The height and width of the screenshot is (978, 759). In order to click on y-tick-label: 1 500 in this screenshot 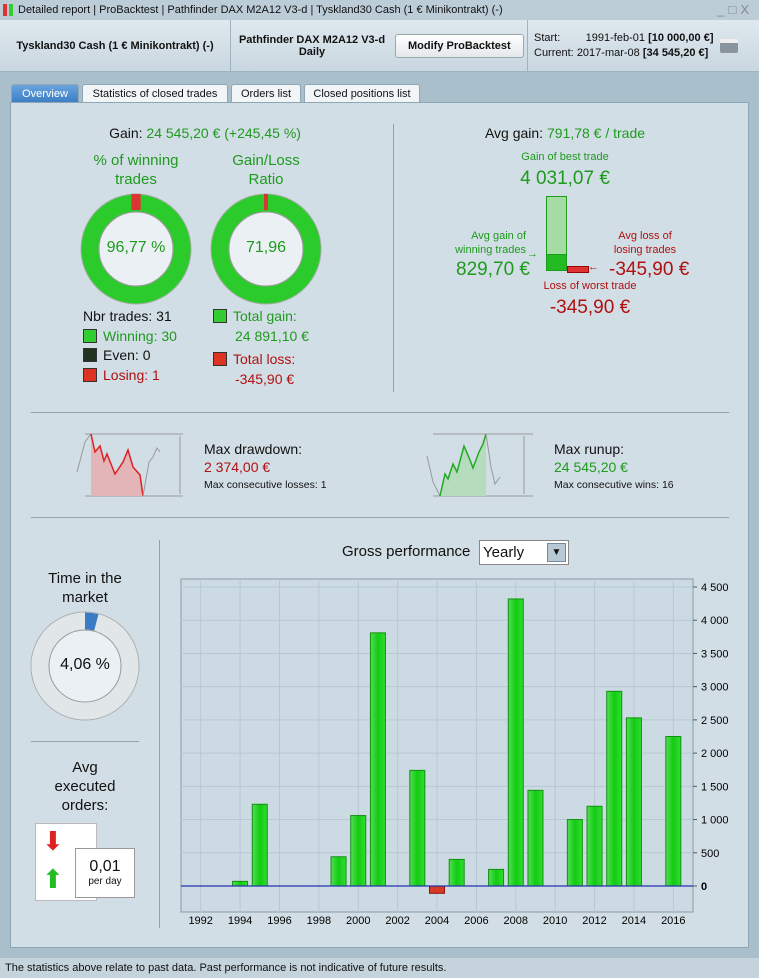, I will do `click(715, 787)`.